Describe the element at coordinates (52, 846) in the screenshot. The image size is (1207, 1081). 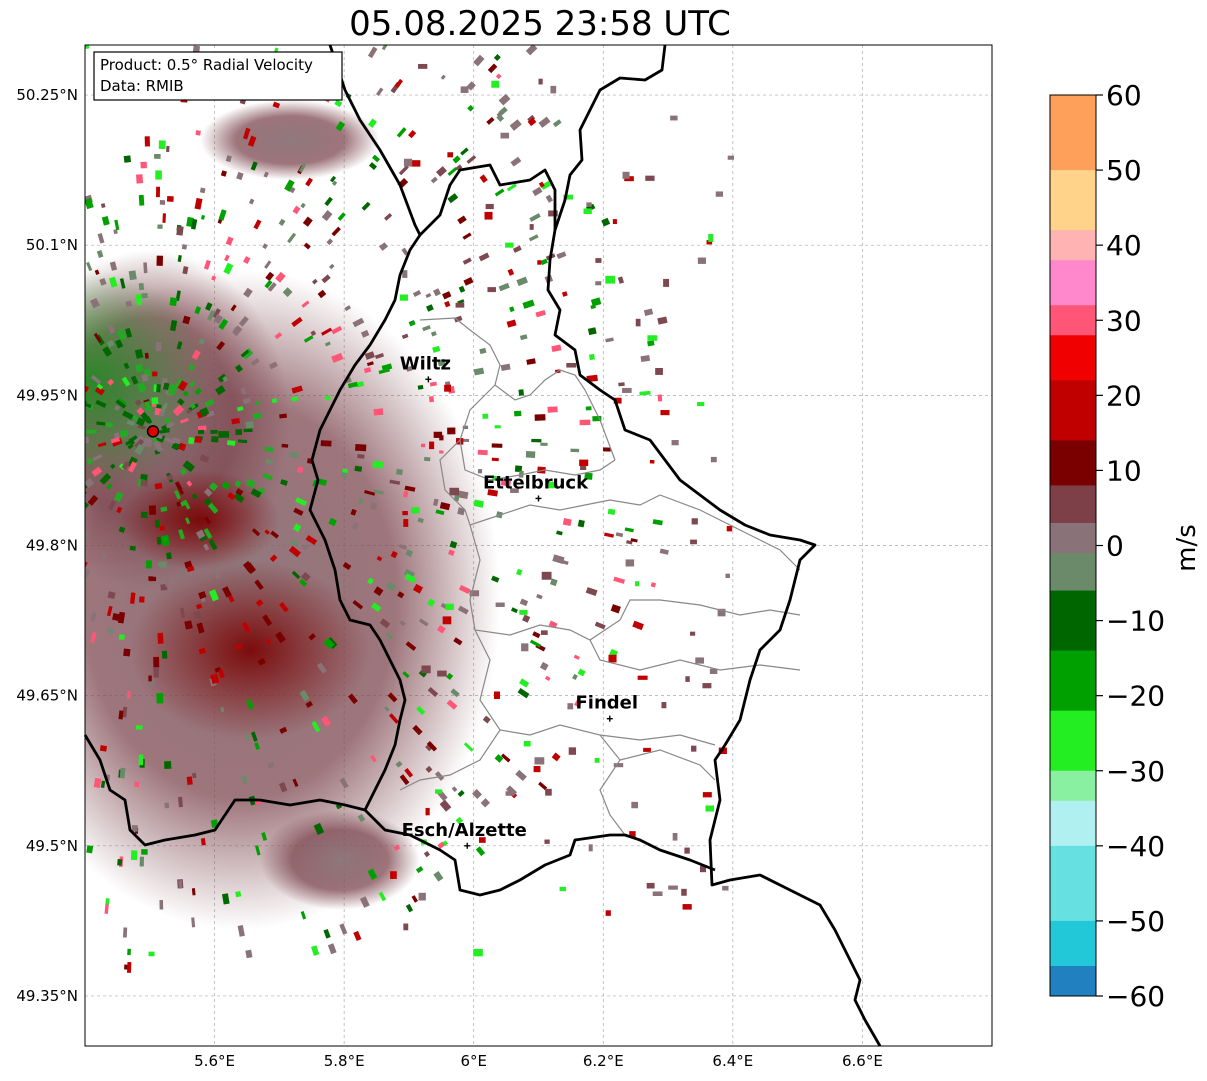
I see `lat-tick-label: 49.5°N` at that location.